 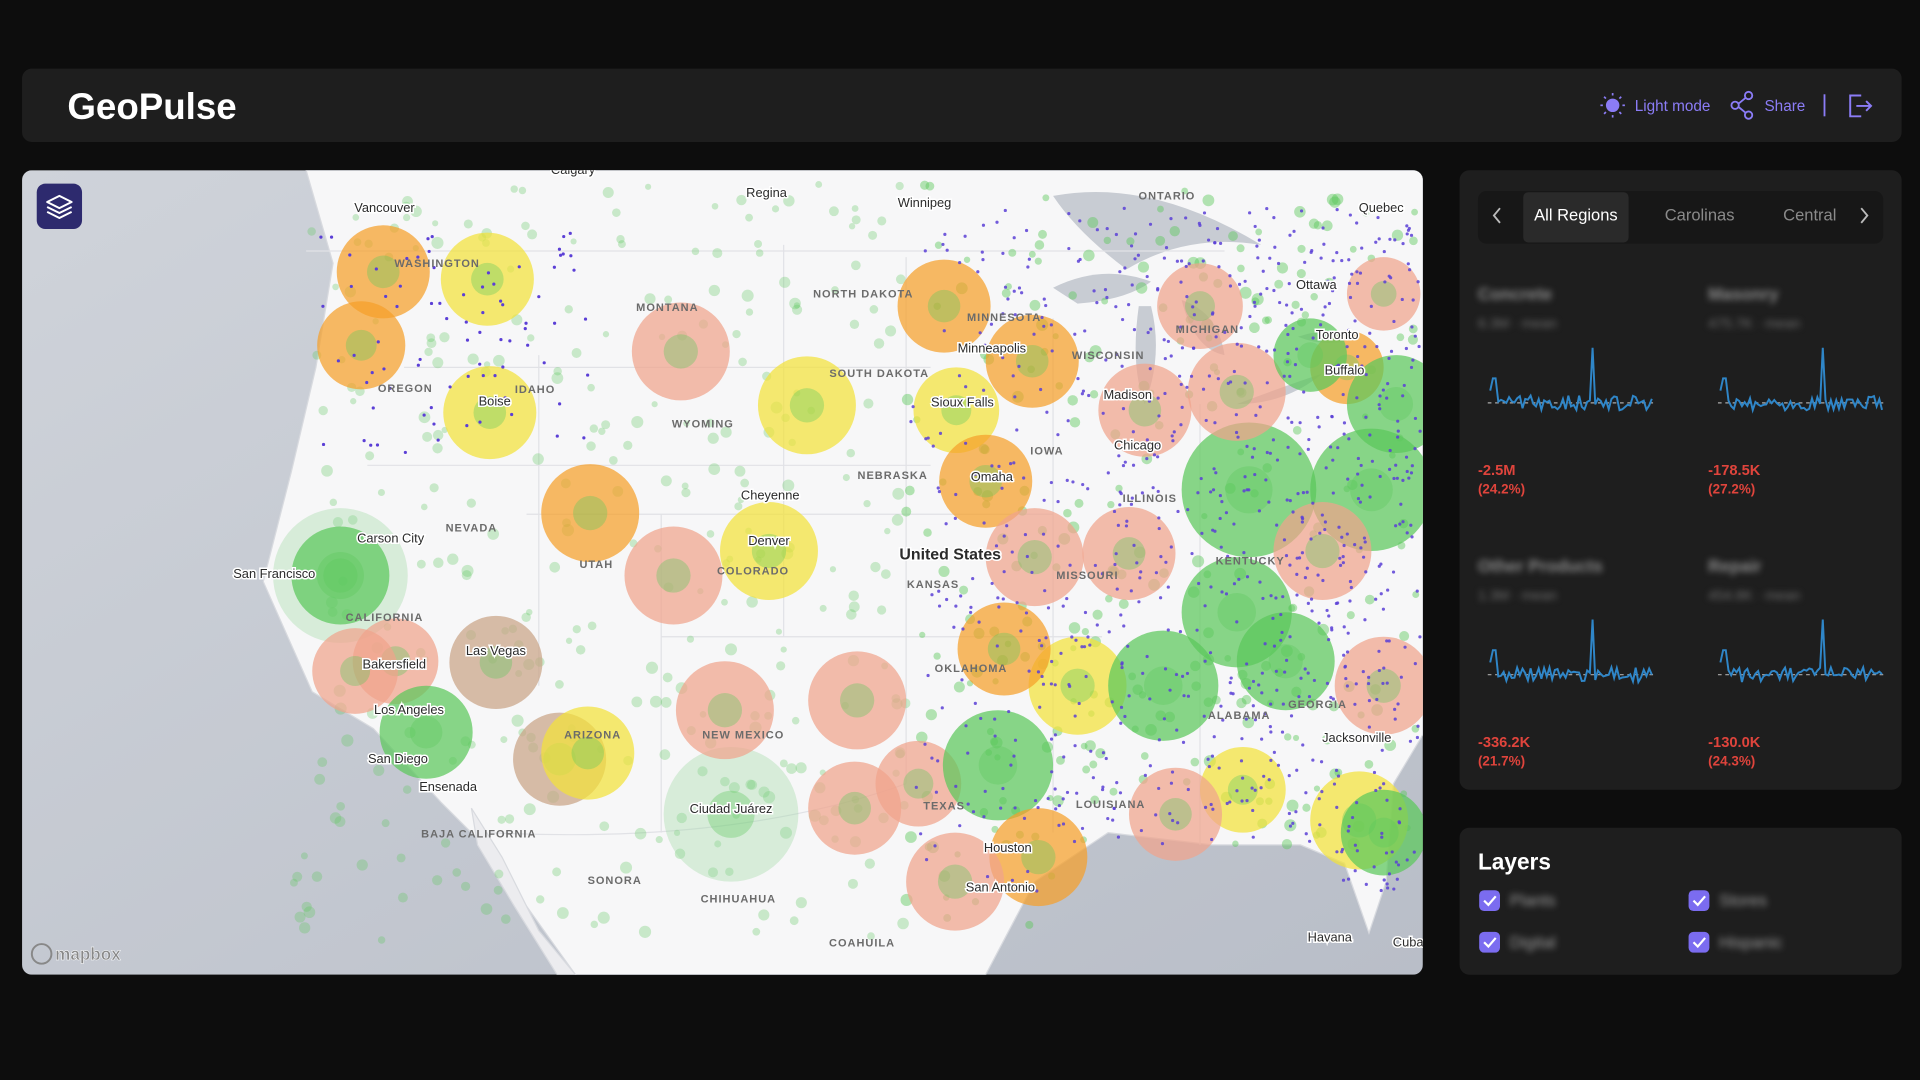 What do you see at coordinates (1700, 214) in the screenshot?
I see `tab: Carolinas` at bounding box center [1700, 214].